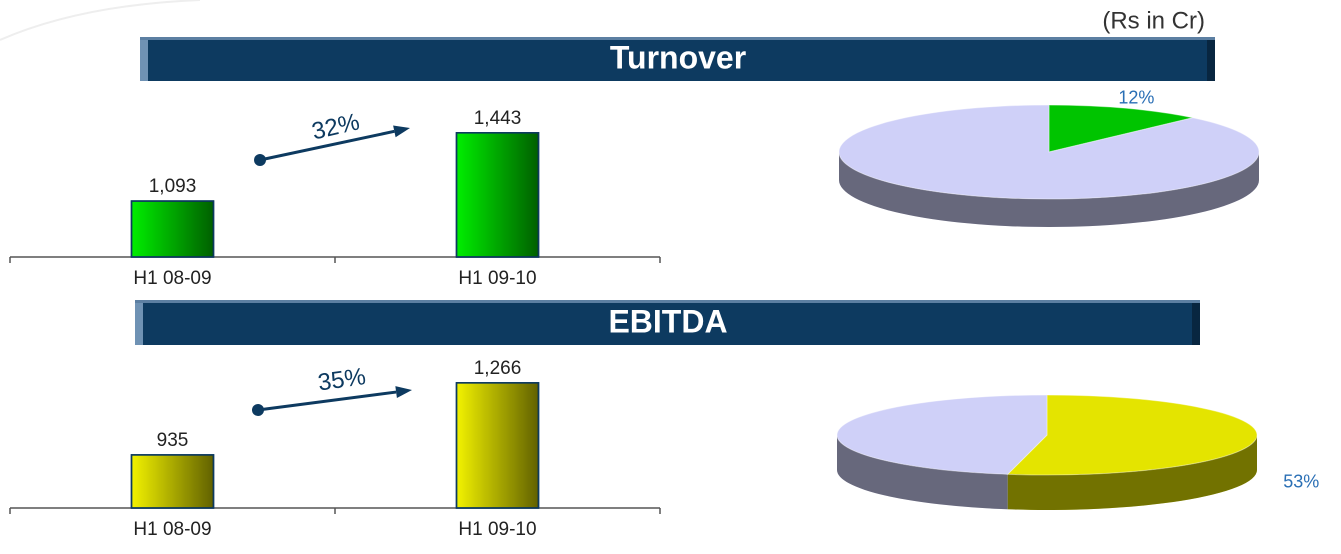  Describe the element at coordinates (1153, 20) in the screenshot. I see `unit-label: (Rs in Cr)` at that location.